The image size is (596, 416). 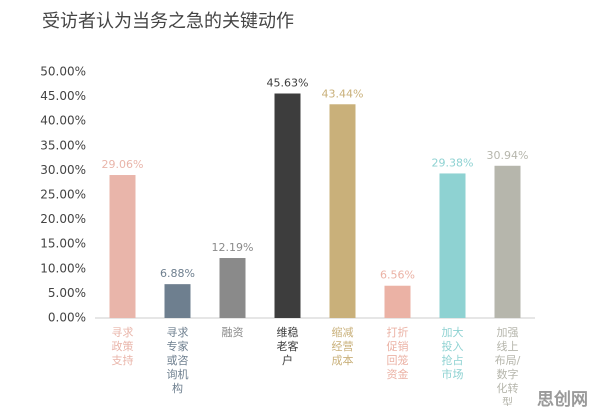 I want to click on x-tick-label-box: 加大投入抢占市场, so click(x=452, y=353).